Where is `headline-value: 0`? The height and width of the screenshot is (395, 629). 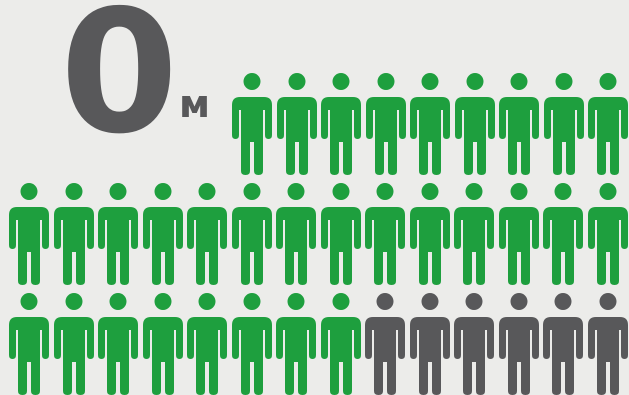
headline-value: 0 is located at coordinates (119, 86).